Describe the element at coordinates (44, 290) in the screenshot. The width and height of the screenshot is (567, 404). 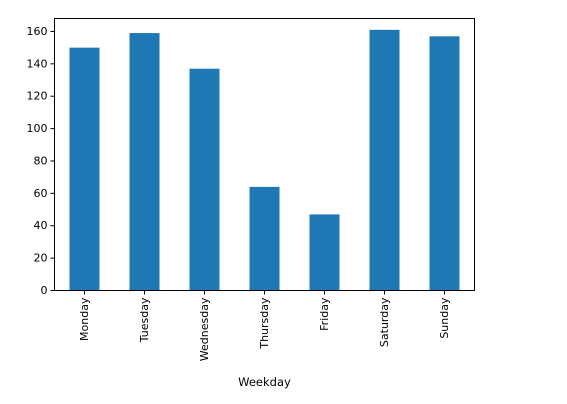
I see `y-tick-label: 0` at that location.